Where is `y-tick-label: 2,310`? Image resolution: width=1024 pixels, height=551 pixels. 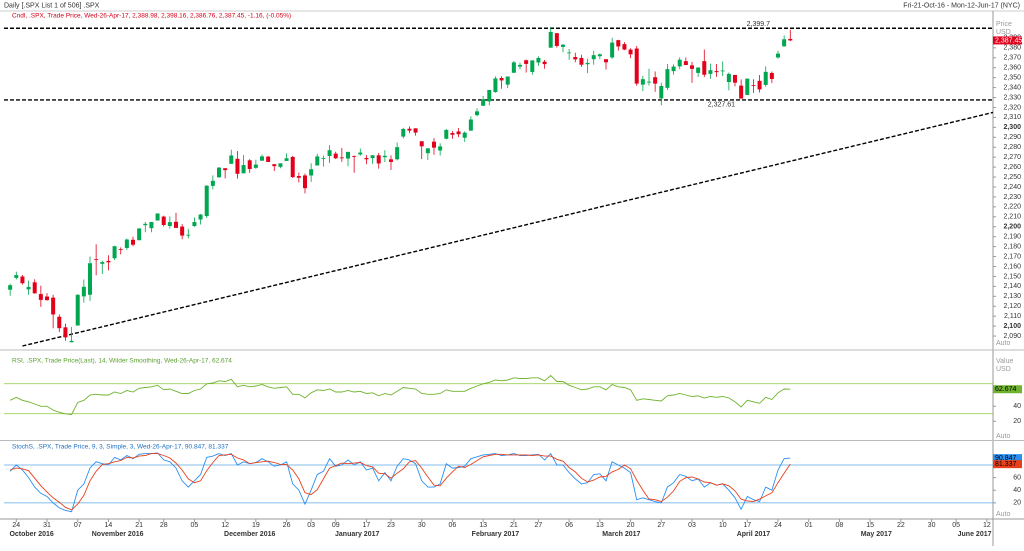 y-tick-label: 2,310 is located at coordinates (1012, 117).